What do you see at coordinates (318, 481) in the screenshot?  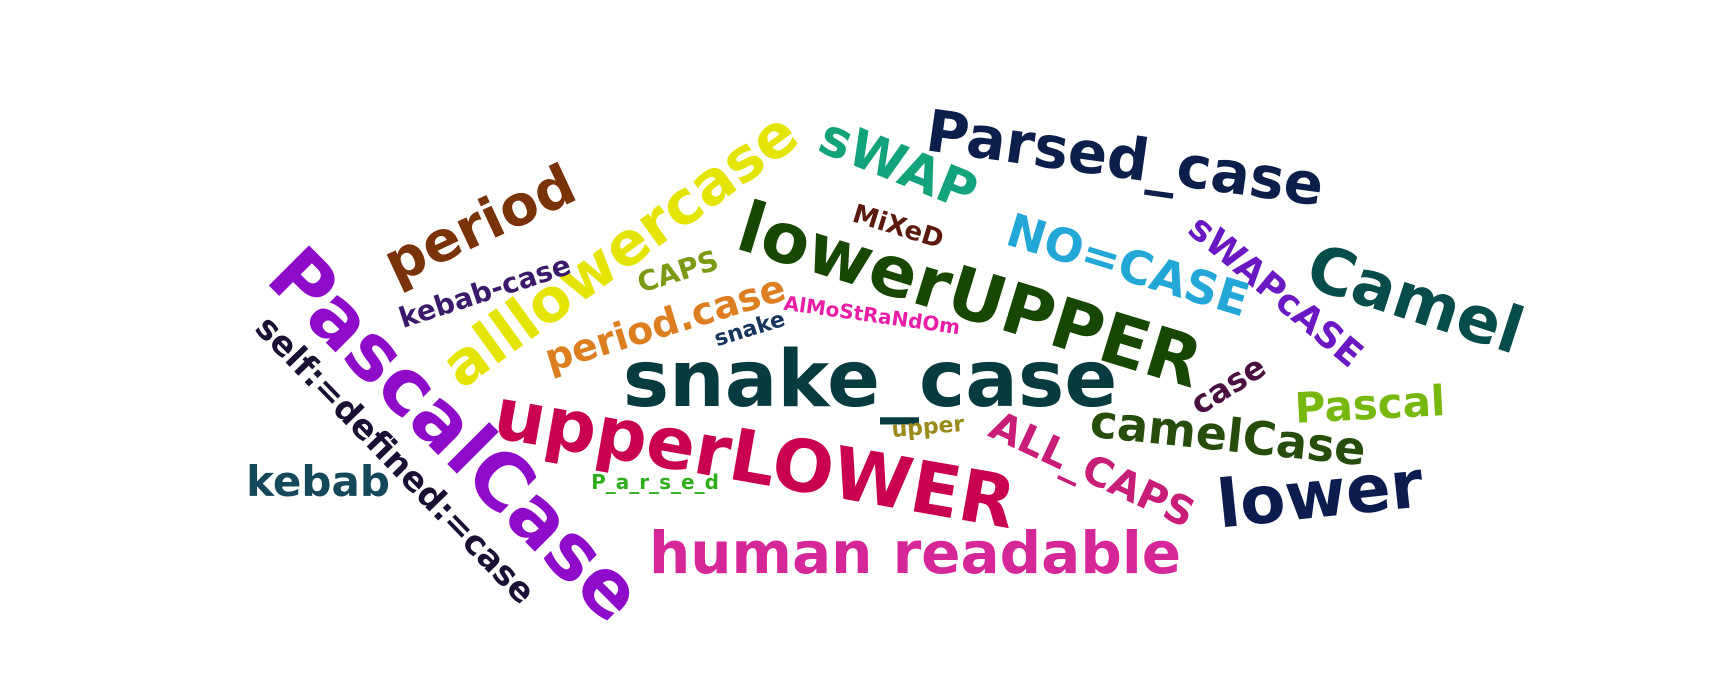 I see `word-kebab: kebab` at bounding box center [318, 481].